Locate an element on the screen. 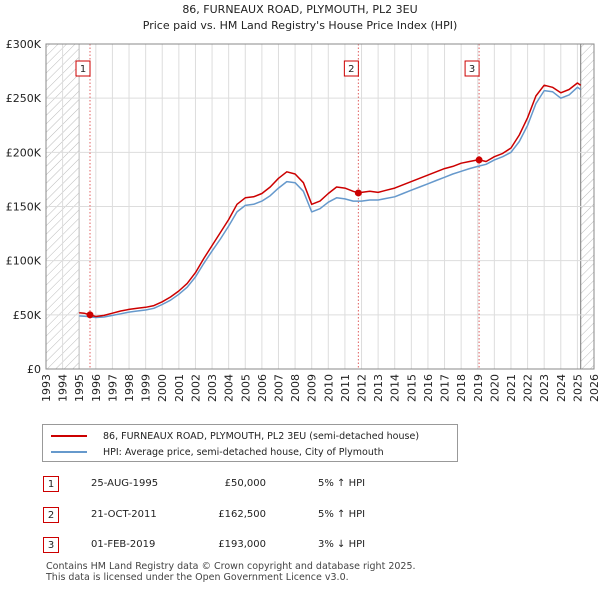 The image size is (600, 590). x-tick-label: 2018 is located at coordinates (461, 388).